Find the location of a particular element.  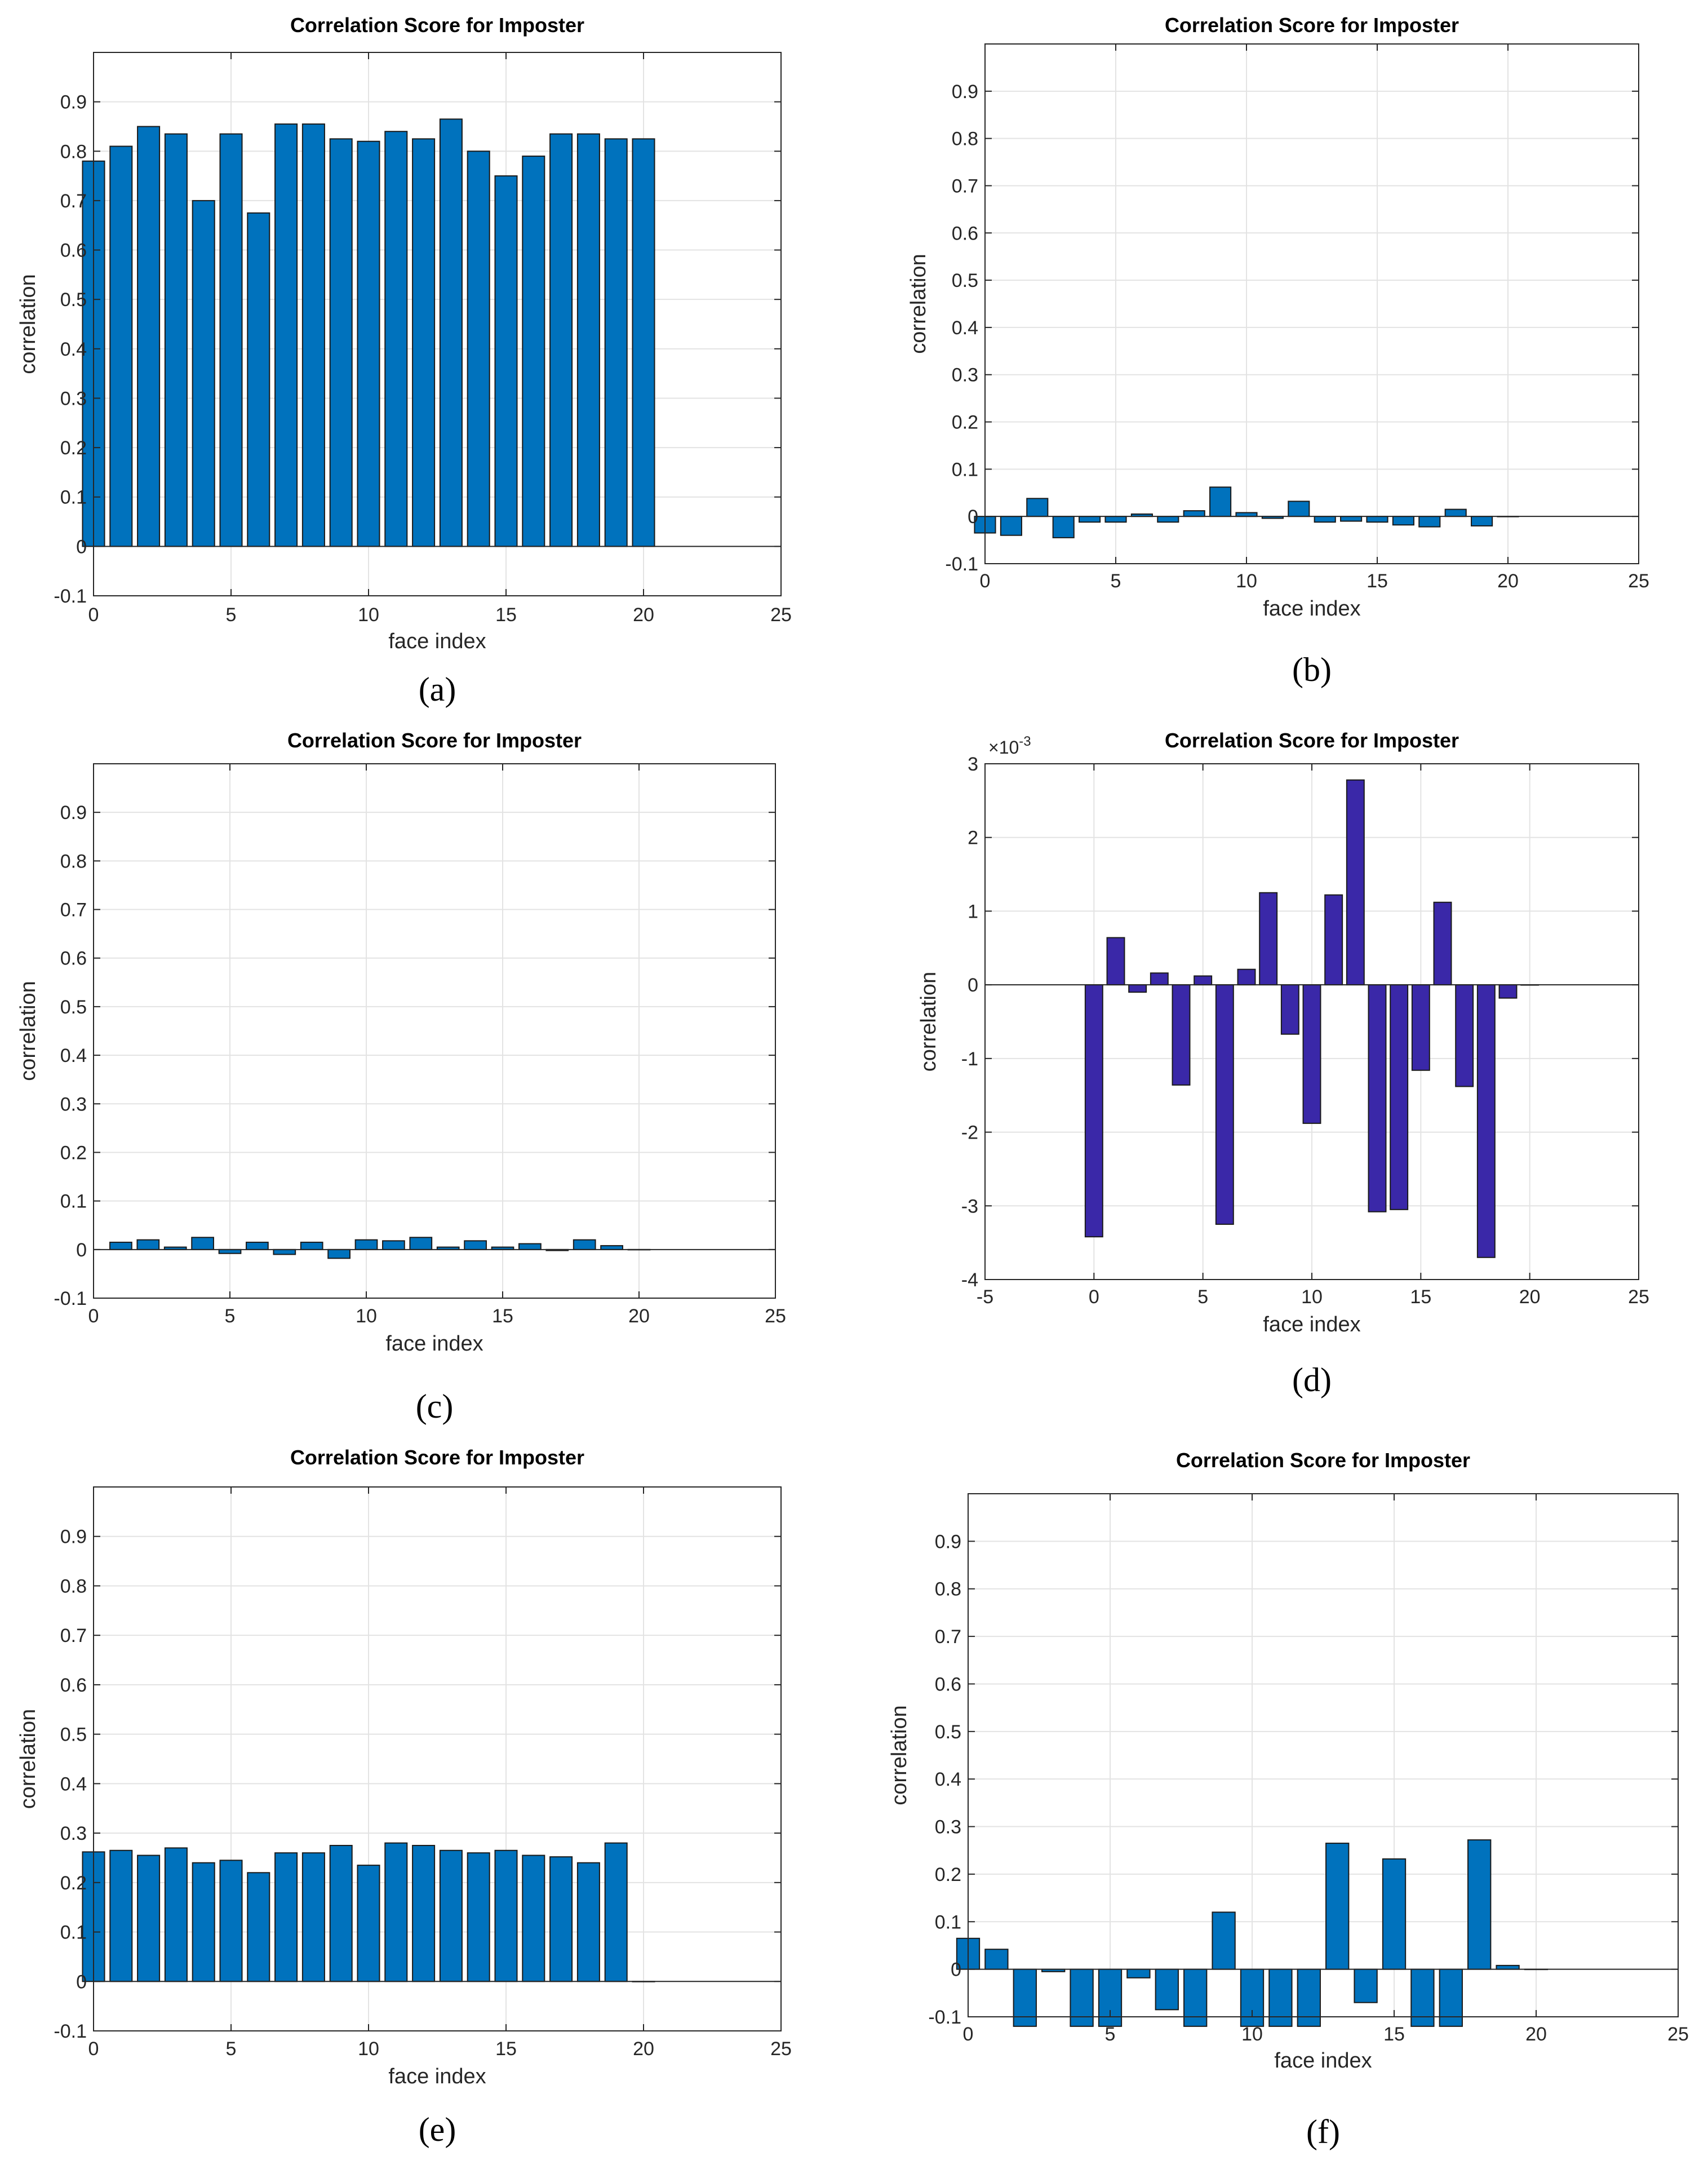

plot-area is located at coordinates (1323, 1755).